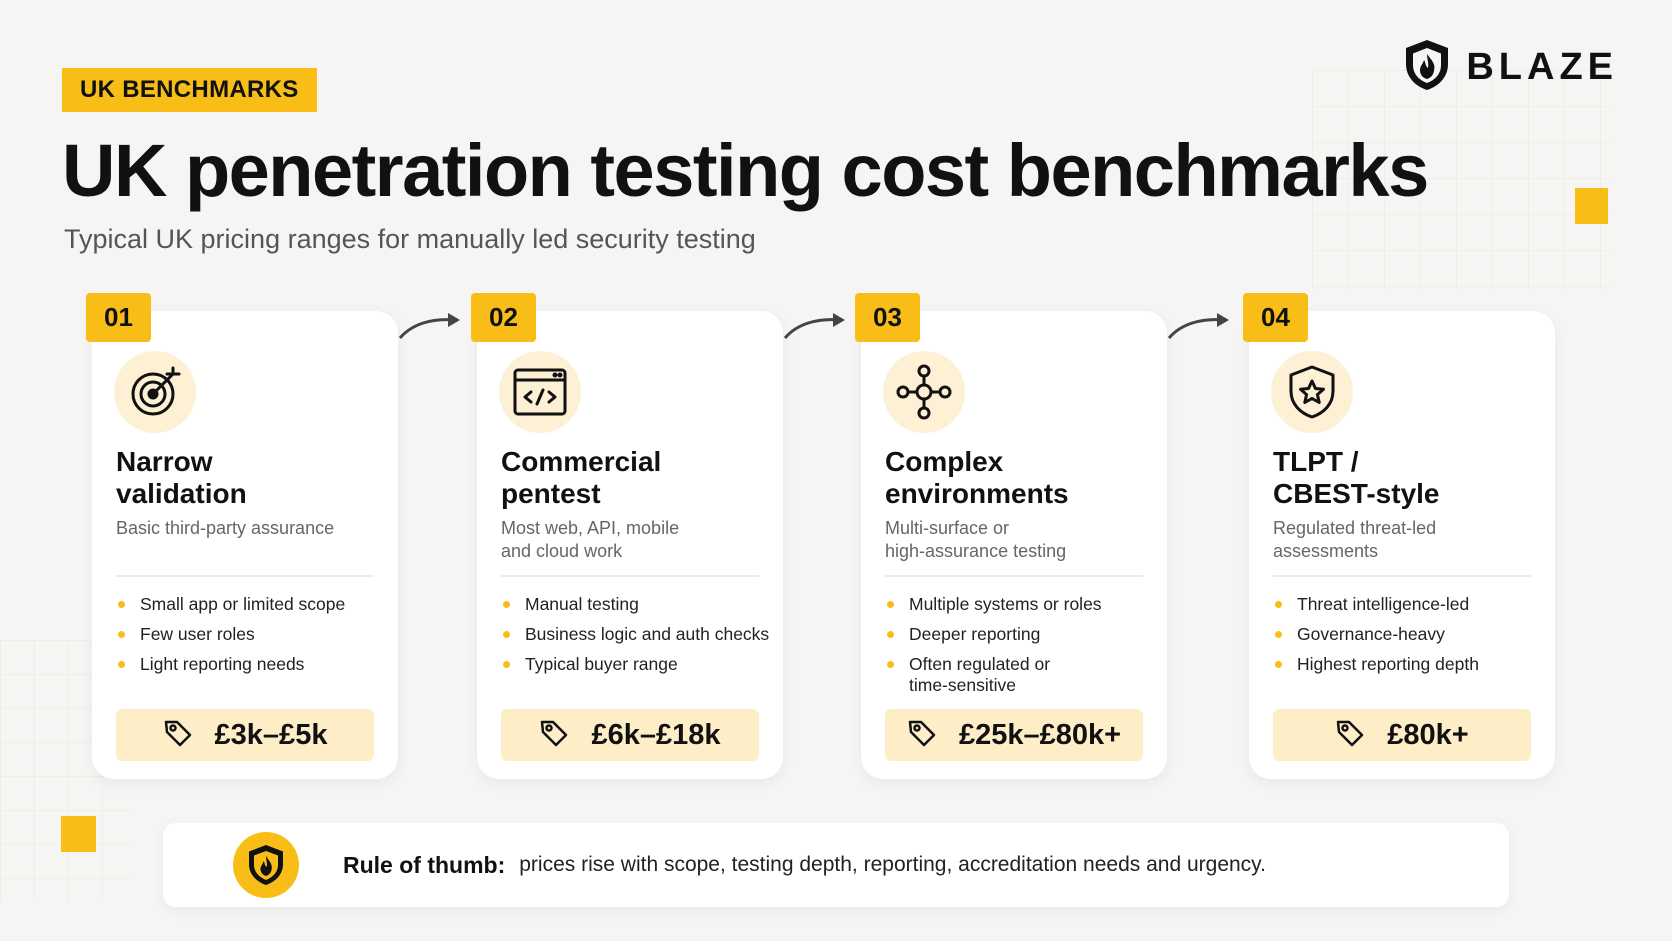  I want to click on price-badge: £25k–£80k+, so click(1014, 735).